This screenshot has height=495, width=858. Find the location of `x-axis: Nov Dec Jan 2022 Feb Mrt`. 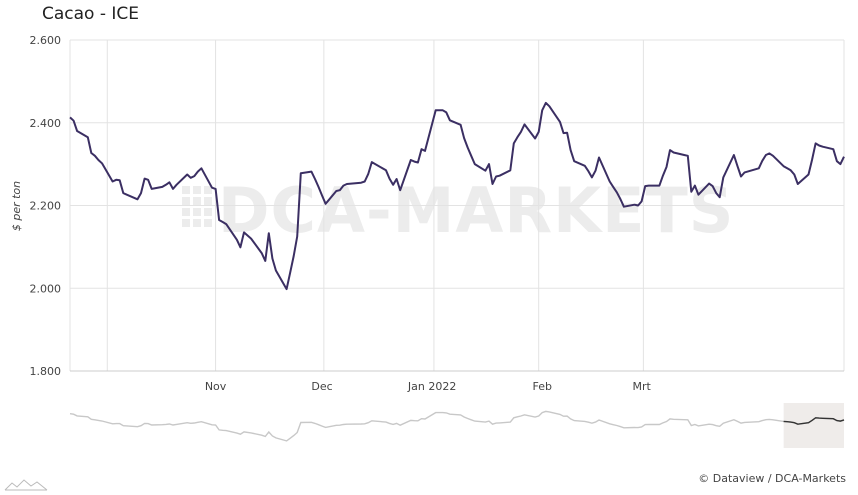

x-axis: Nov Dec Jan 2022 Feb Mrt is located at coordinates (428, 386).